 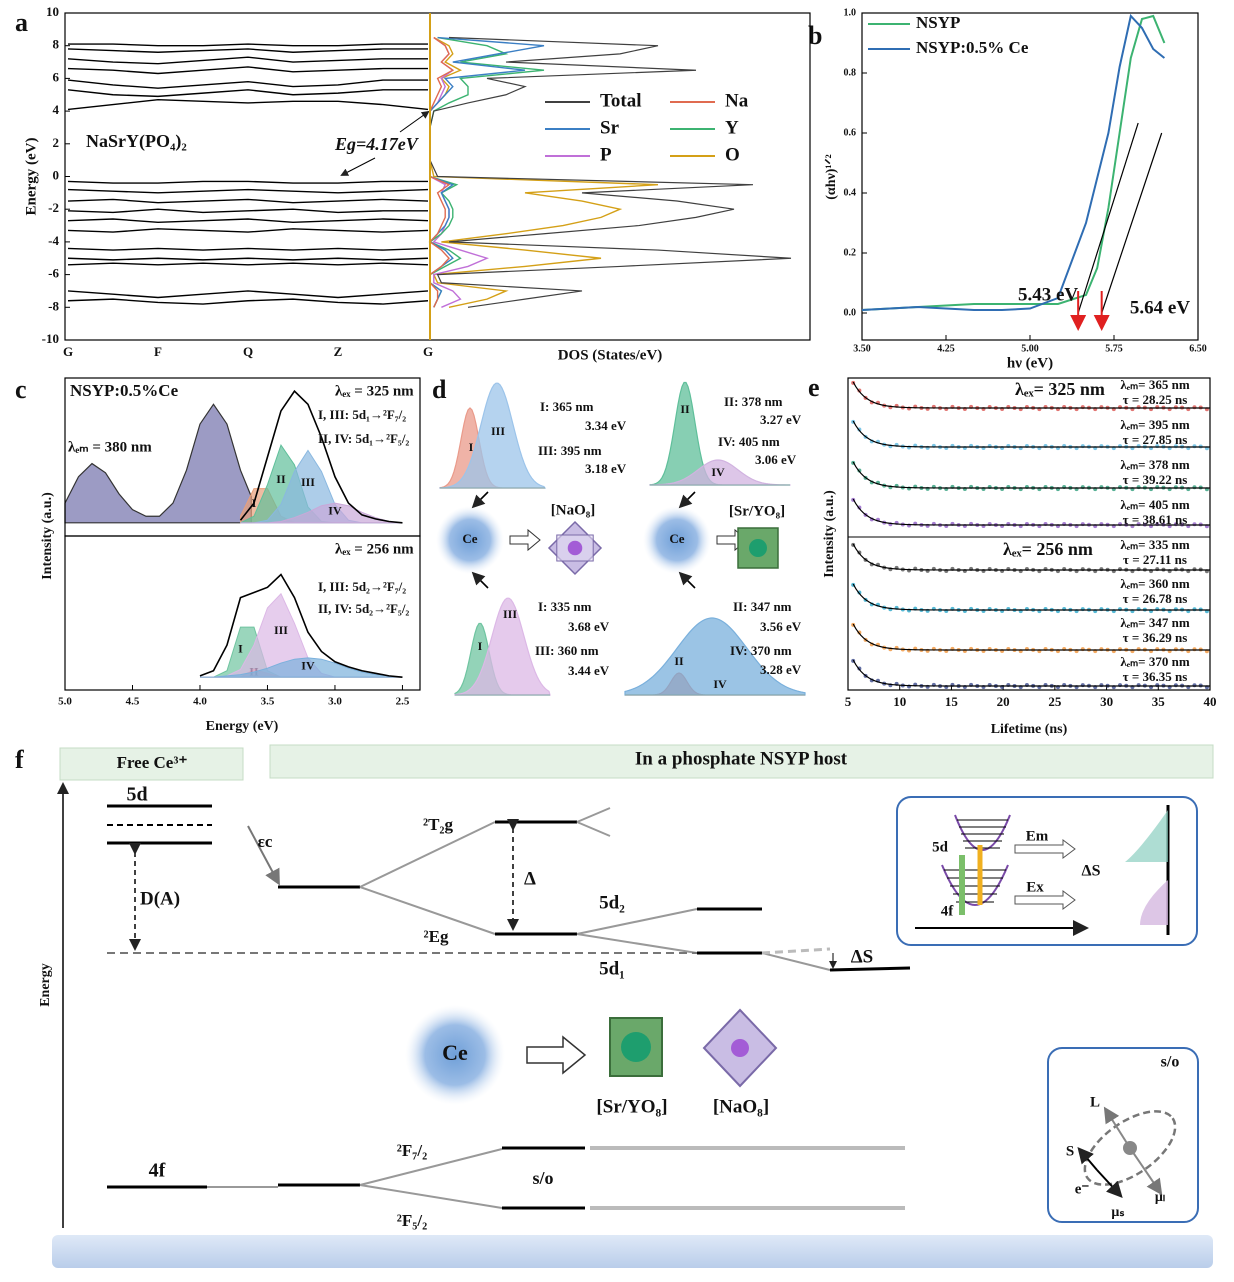 I want to click on tau-label: τ = 39.22 ns, so click(x=1155, y=479).